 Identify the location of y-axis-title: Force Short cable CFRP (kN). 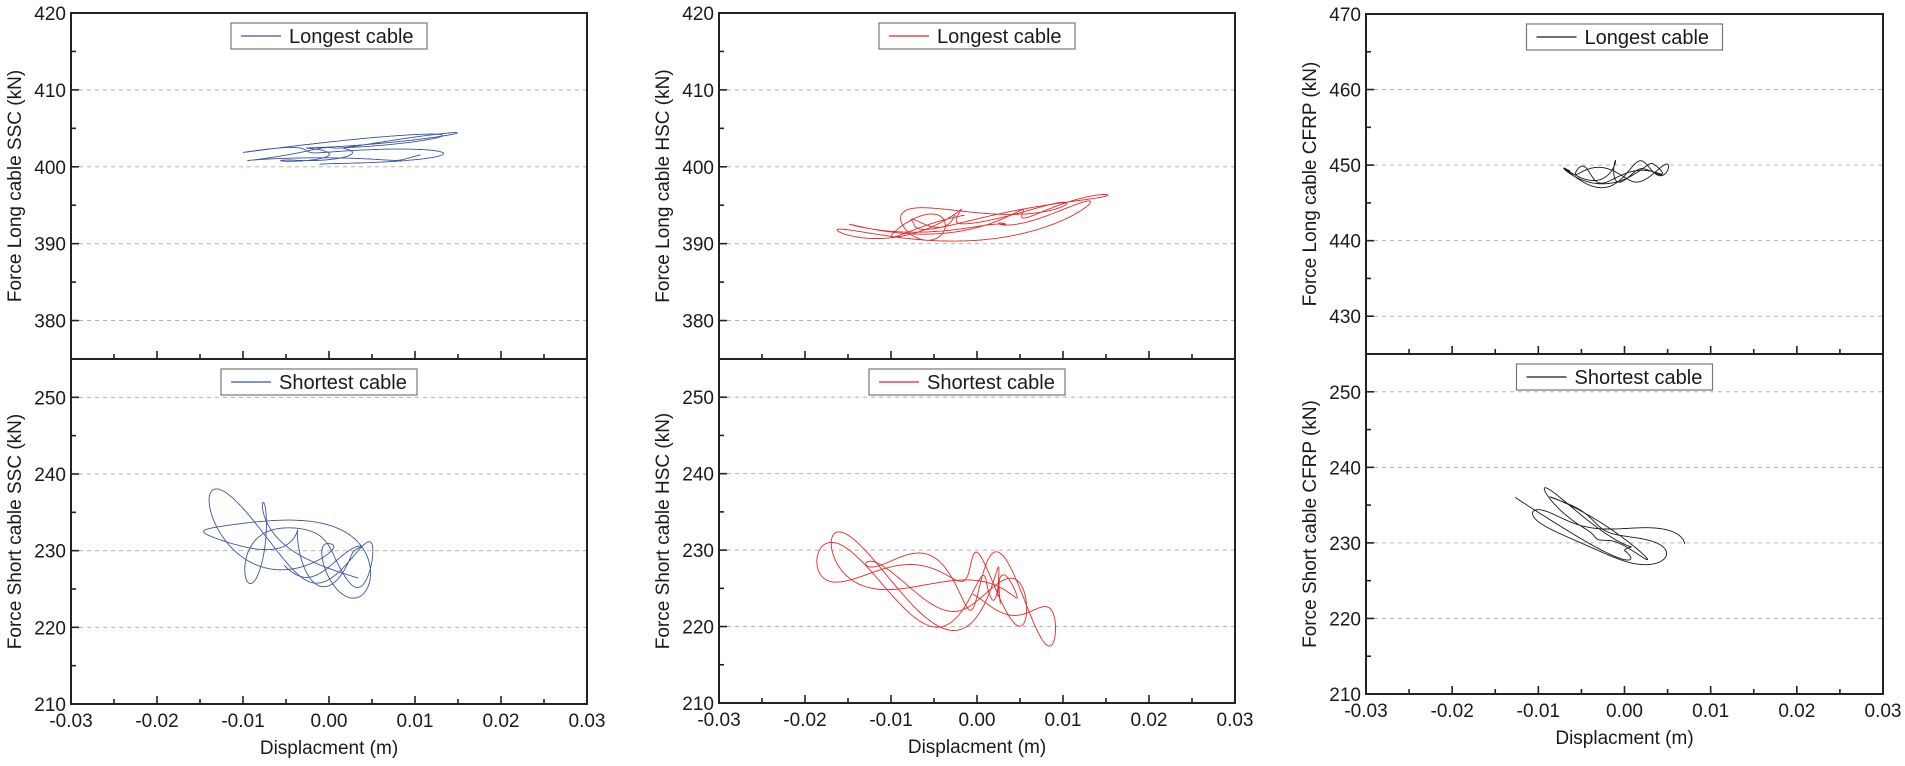
(1310, 524).